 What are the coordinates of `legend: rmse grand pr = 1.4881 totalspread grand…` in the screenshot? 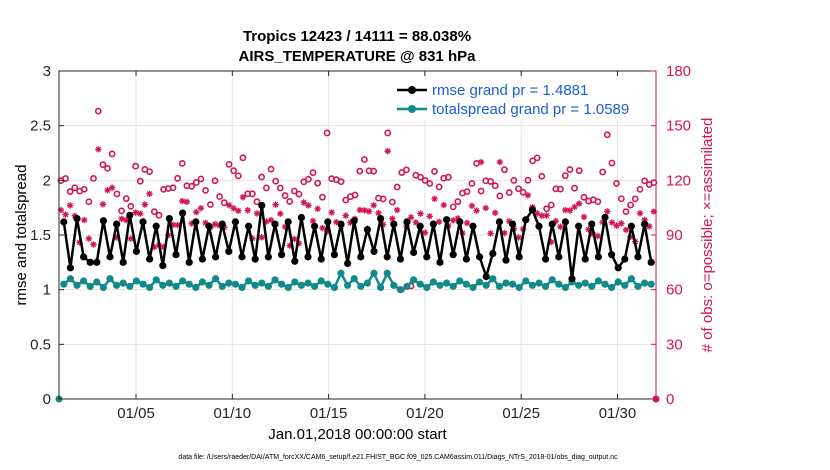 It's located at (521, 100).